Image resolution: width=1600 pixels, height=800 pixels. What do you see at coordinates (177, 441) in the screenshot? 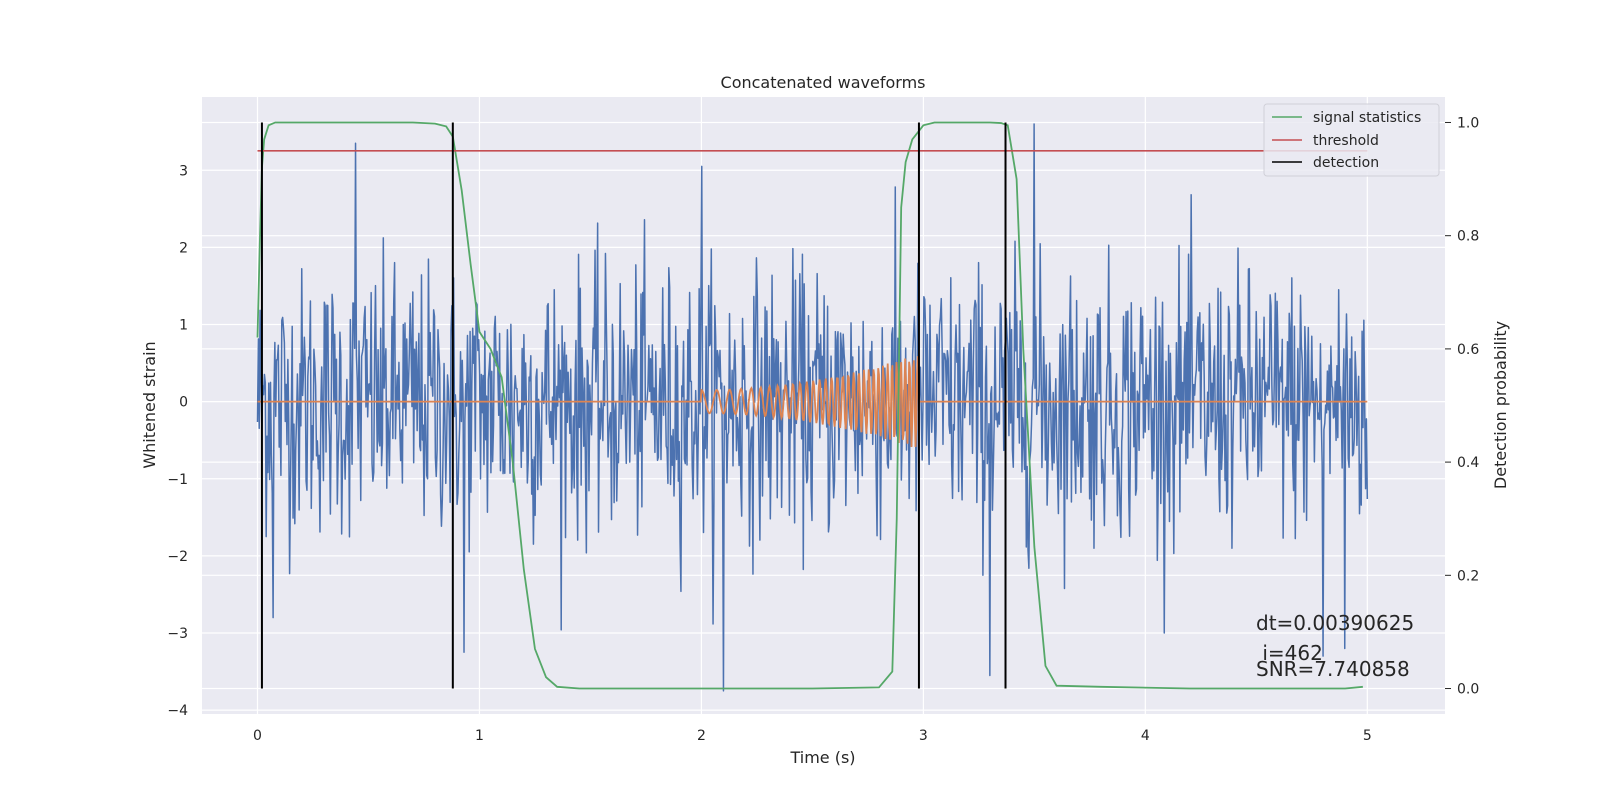
I see `y-axis: −4 −3 −2 −1 0 1 2 3` at bounding box center [177, 441].